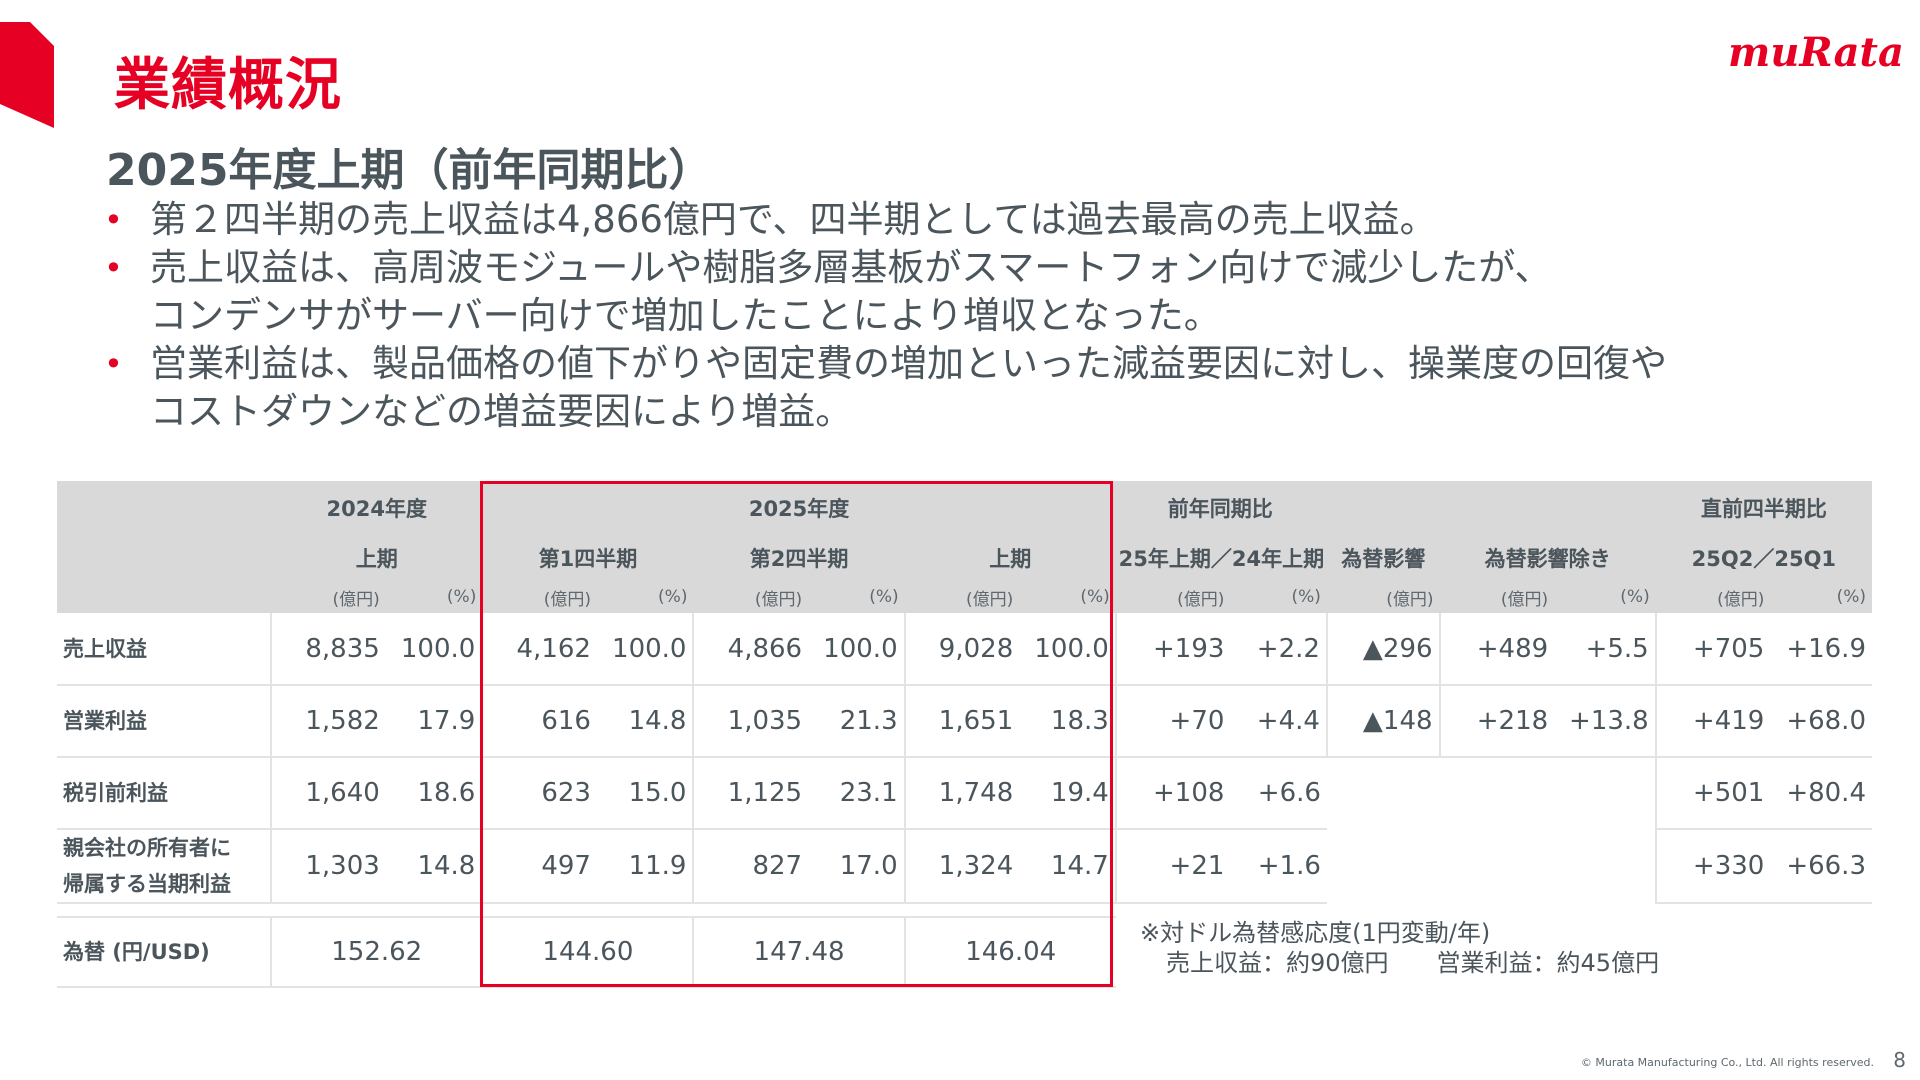 This screenshot has height=1080, width=1920. Describe the element at coordinates (856, 793) in the screenshot. I see `table-cell: 23.1` at that location.